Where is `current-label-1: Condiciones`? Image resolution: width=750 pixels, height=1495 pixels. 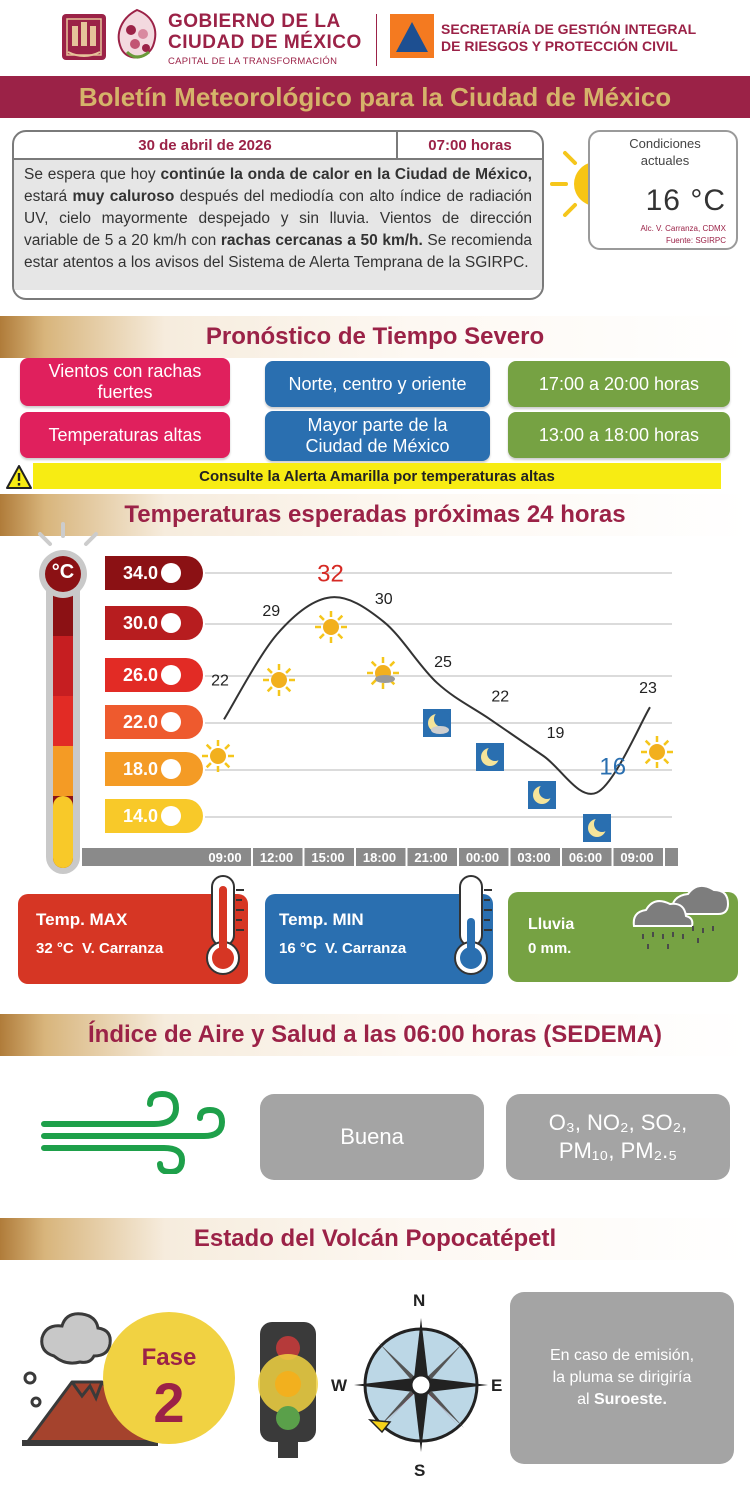 current-label-1: Condiciones is located at coordinates (665, 143).